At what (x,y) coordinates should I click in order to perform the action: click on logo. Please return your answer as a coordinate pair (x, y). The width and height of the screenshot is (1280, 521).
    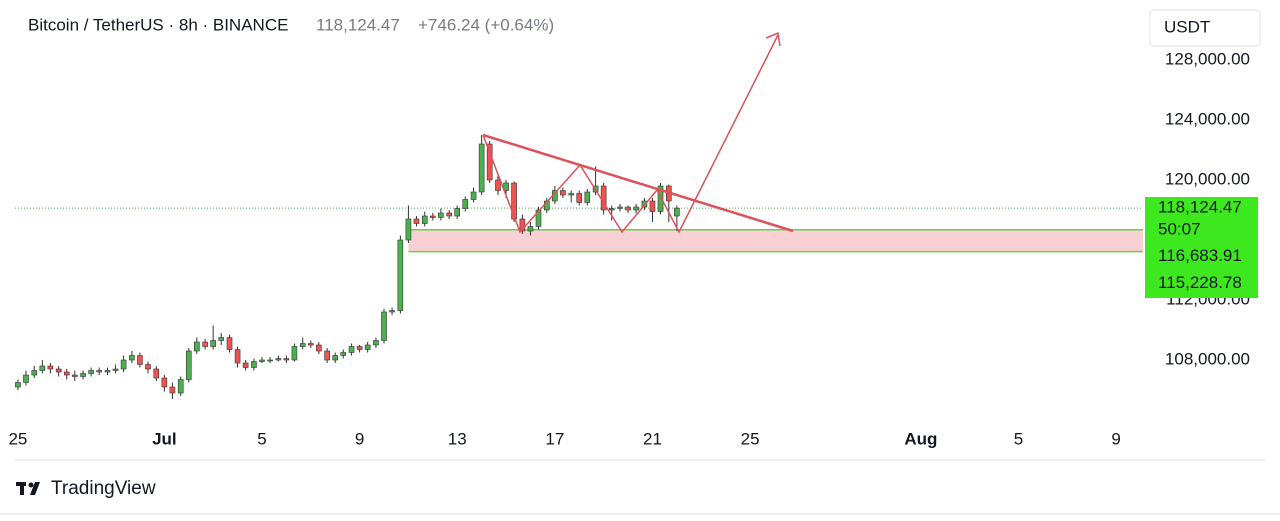
    Looking at the image, I should click on (28, 488).